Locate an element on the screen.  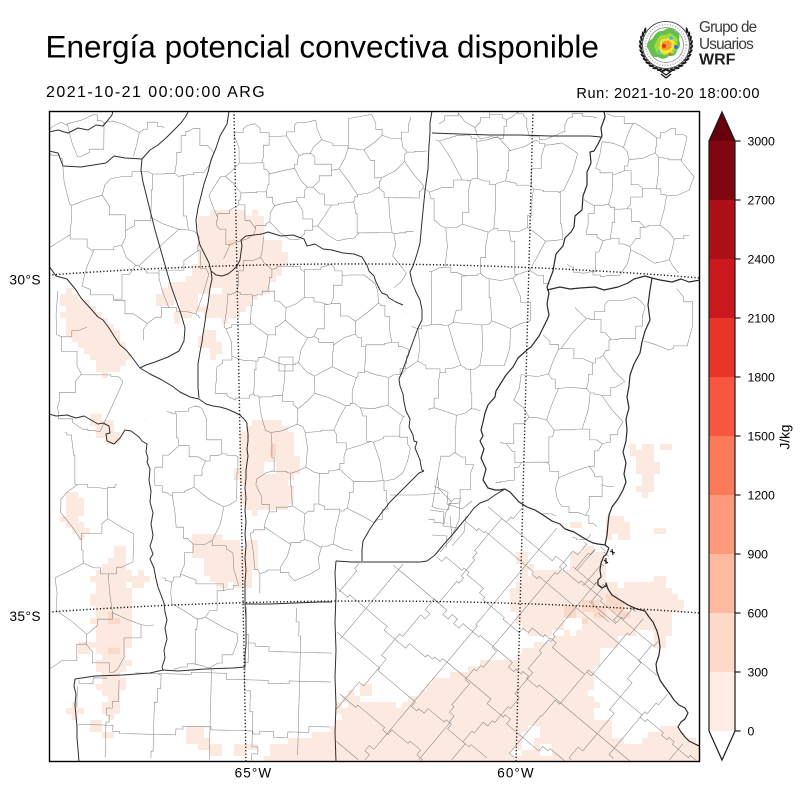
svg-text: 900 is located at coordinates (758, 554).